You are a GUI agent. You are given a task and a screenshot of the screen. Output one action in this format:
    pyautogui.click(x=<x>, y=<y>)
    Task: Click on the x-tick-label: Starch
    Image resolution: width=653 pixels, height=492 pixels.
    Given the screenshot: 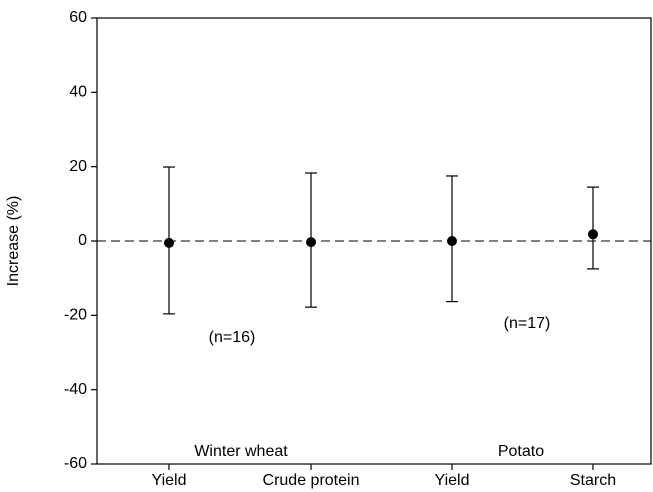 What is the action you would take?
    pyautogui.click(x=593, y=480)
    